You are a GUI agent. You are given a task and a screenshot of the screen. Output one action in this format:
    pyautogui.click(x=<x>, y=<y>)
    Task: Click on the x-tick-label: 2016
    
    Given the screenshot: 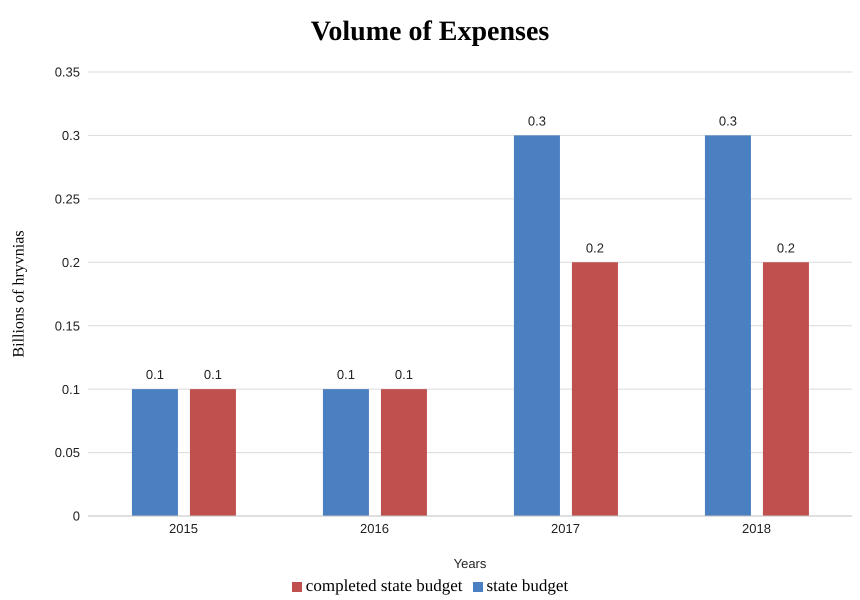 What is the action you would take?
    pyautogui.click(x=374, y=528)
    